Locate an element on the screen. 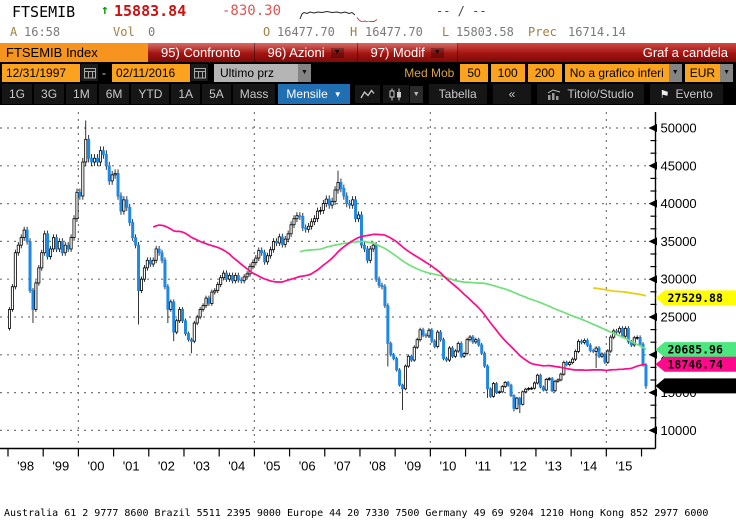  range-3g-button: 3G is located at coordinates (49, 94).